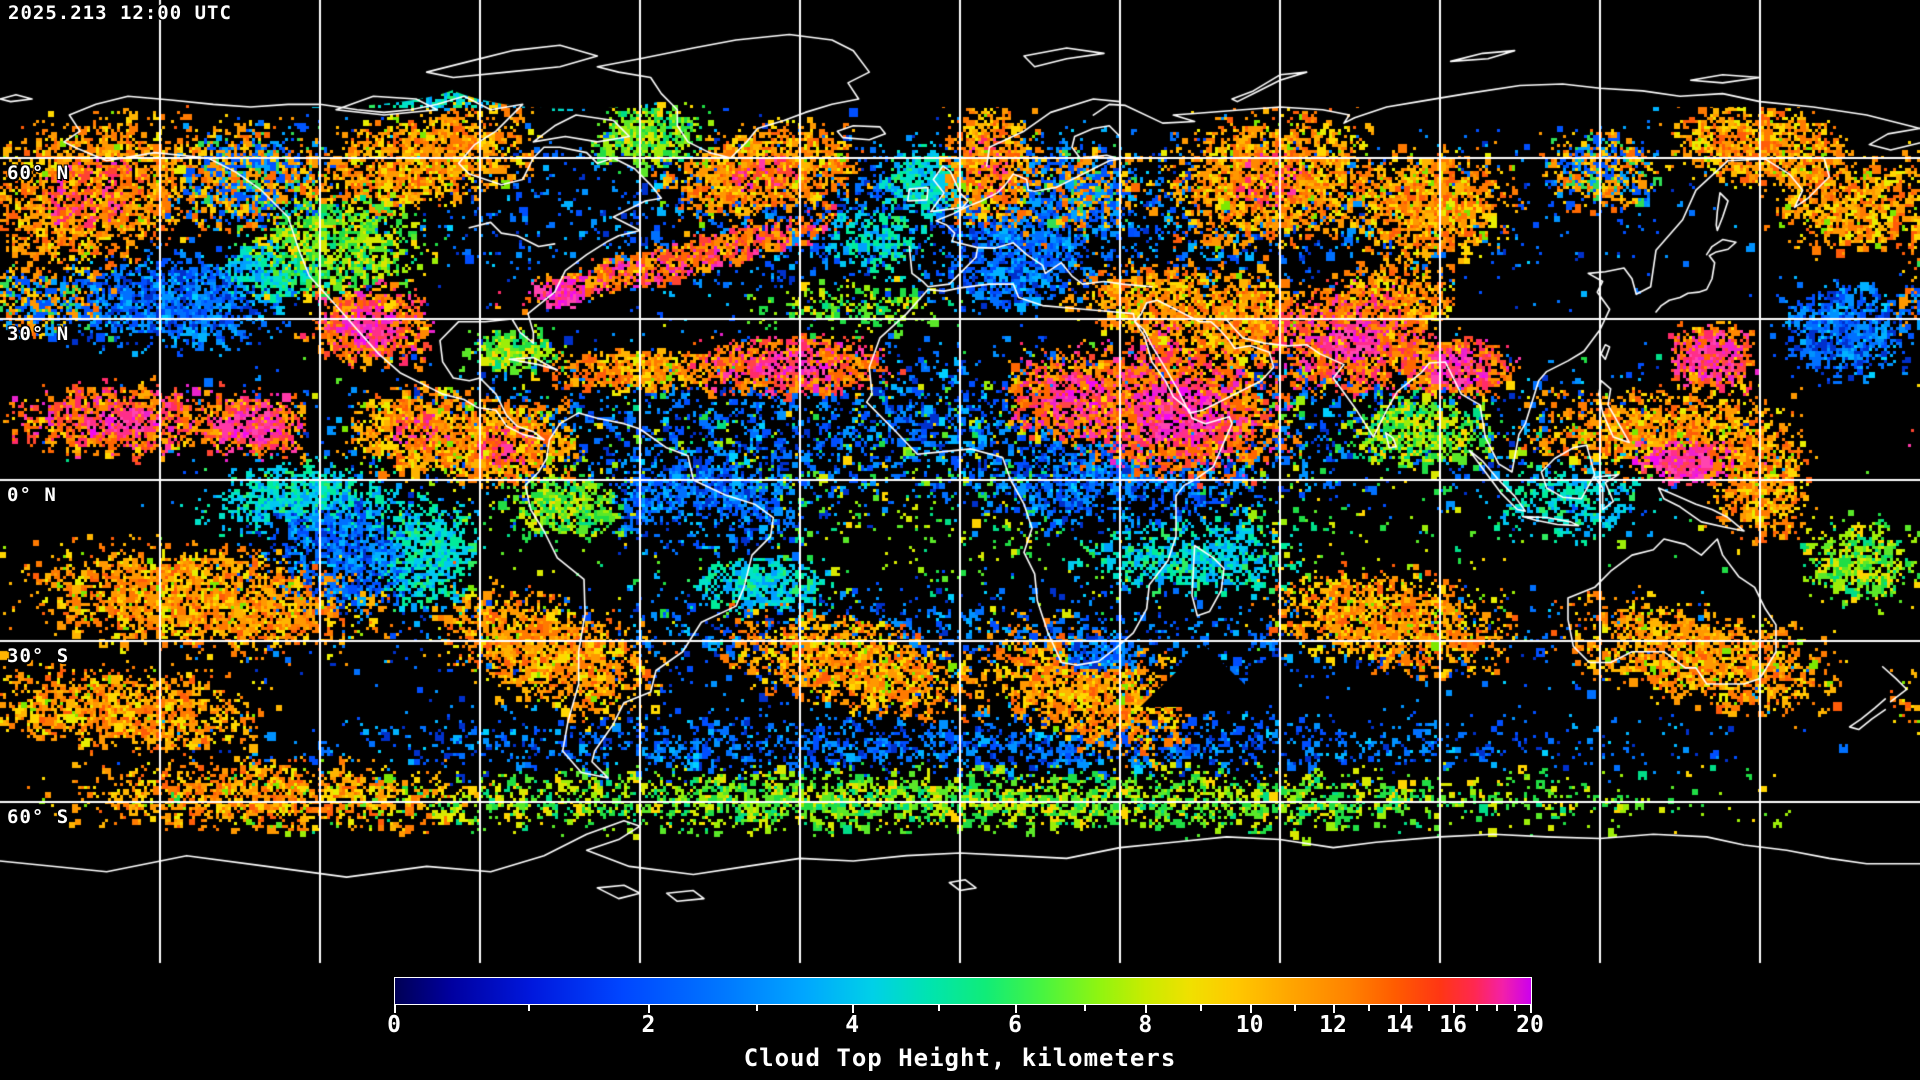  I want to click on latitude-label-30s: 30° S, so click(38, 656).